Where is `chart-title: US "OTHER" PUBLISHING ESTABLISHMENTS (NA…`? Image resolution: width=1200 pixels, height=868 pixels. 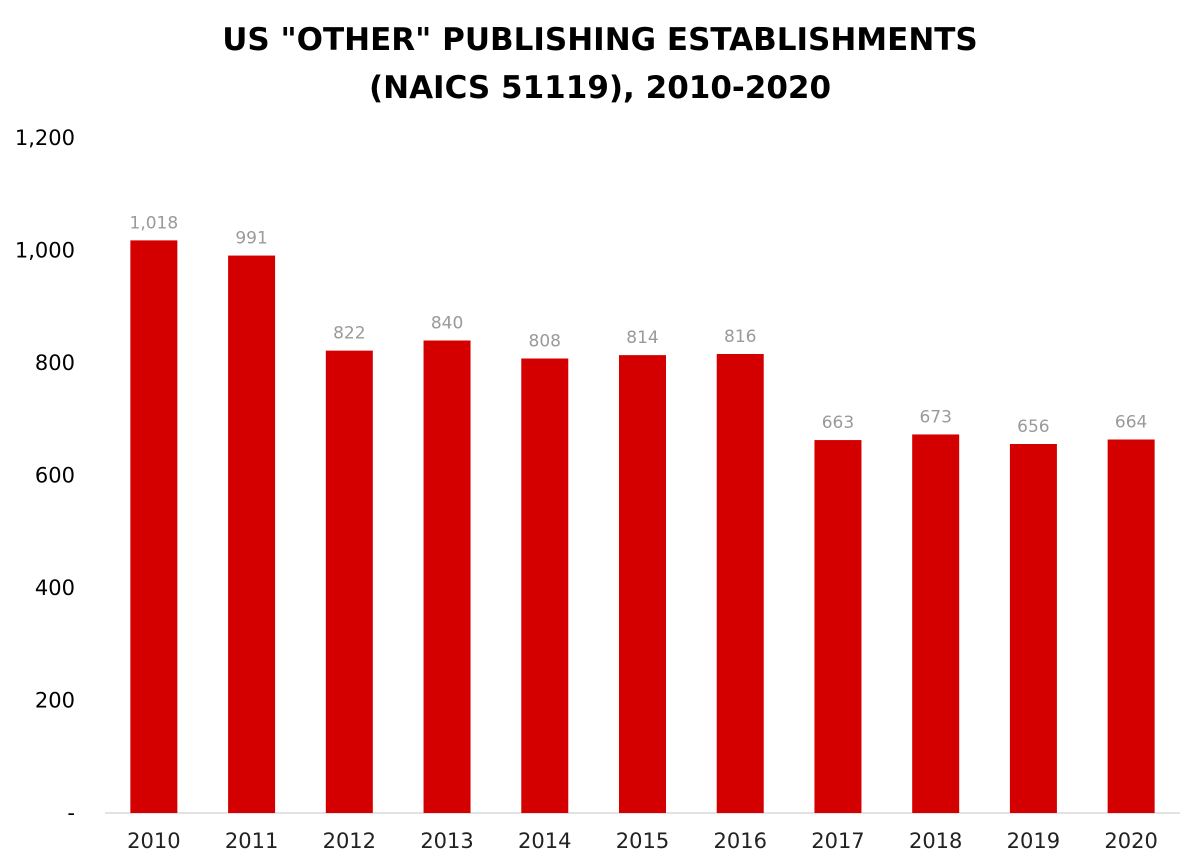
chart-title: US "OTHER" PUBLISHING ESTABLISHMENTS (NA… is located at coordinates (600, 64).